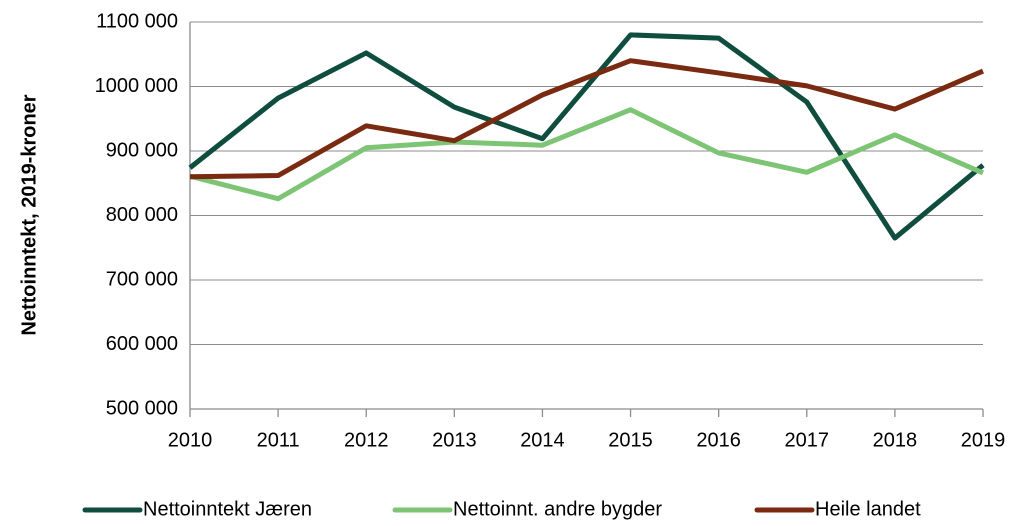 This screenshot has height=526, width=1016. Describe the element at coordinates (718, 440) in the screenshot. I see `x-tick-label: 2016` at that location.